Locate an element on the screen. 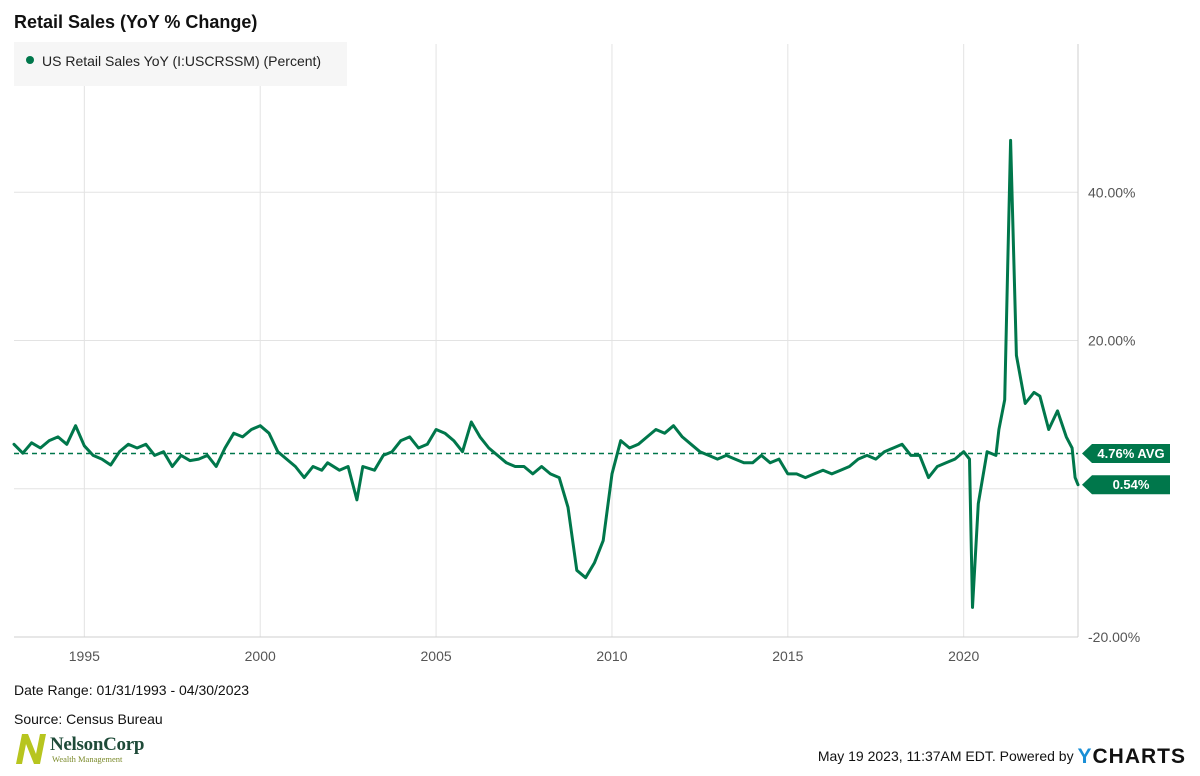 This screenshot has height=776, width=1200. x-tick-label: 2020 is located at coordinates (963, 656).